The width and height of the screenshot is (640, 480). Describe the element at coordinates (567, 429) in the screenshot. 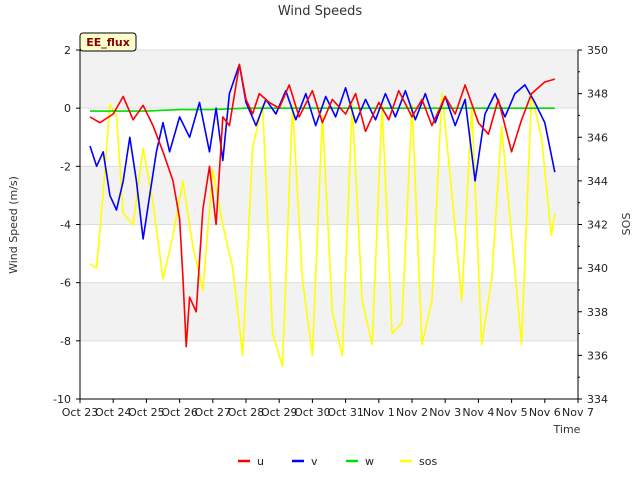

I see `x-axis-label: Time` at that location.